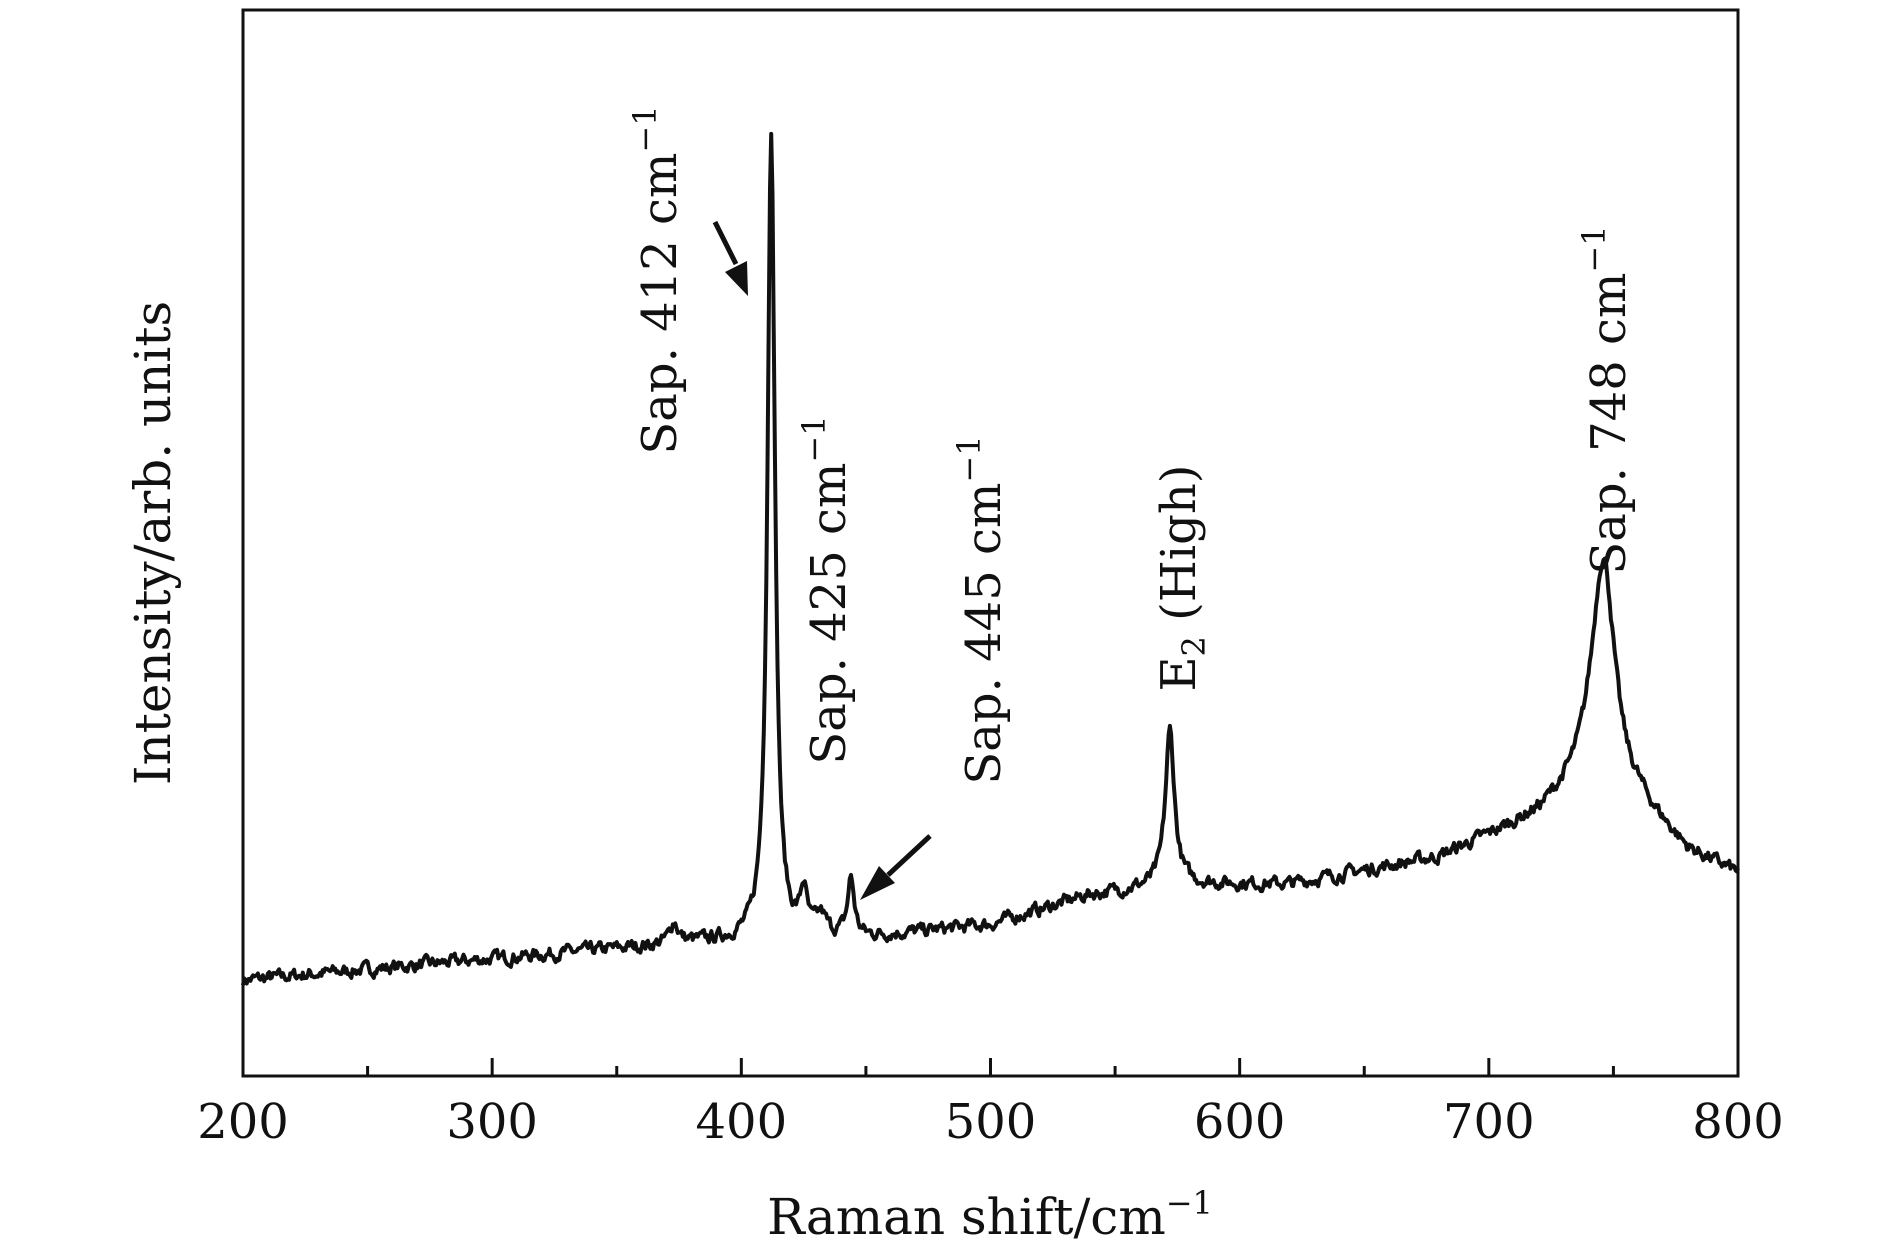 The width and height of the screenshot is (1890, 1252). Describe the element at coordinates (243, 1122) in the screenshot. I see `x-tick-label: 200` at that location.